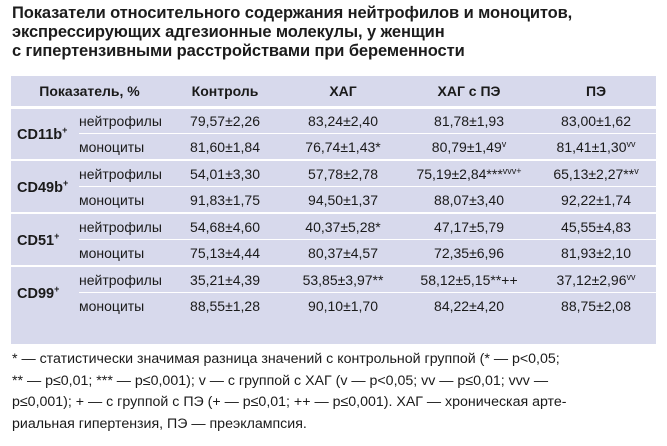  I want to click on value-cell: 81,93±2,10, so click(596, 253).